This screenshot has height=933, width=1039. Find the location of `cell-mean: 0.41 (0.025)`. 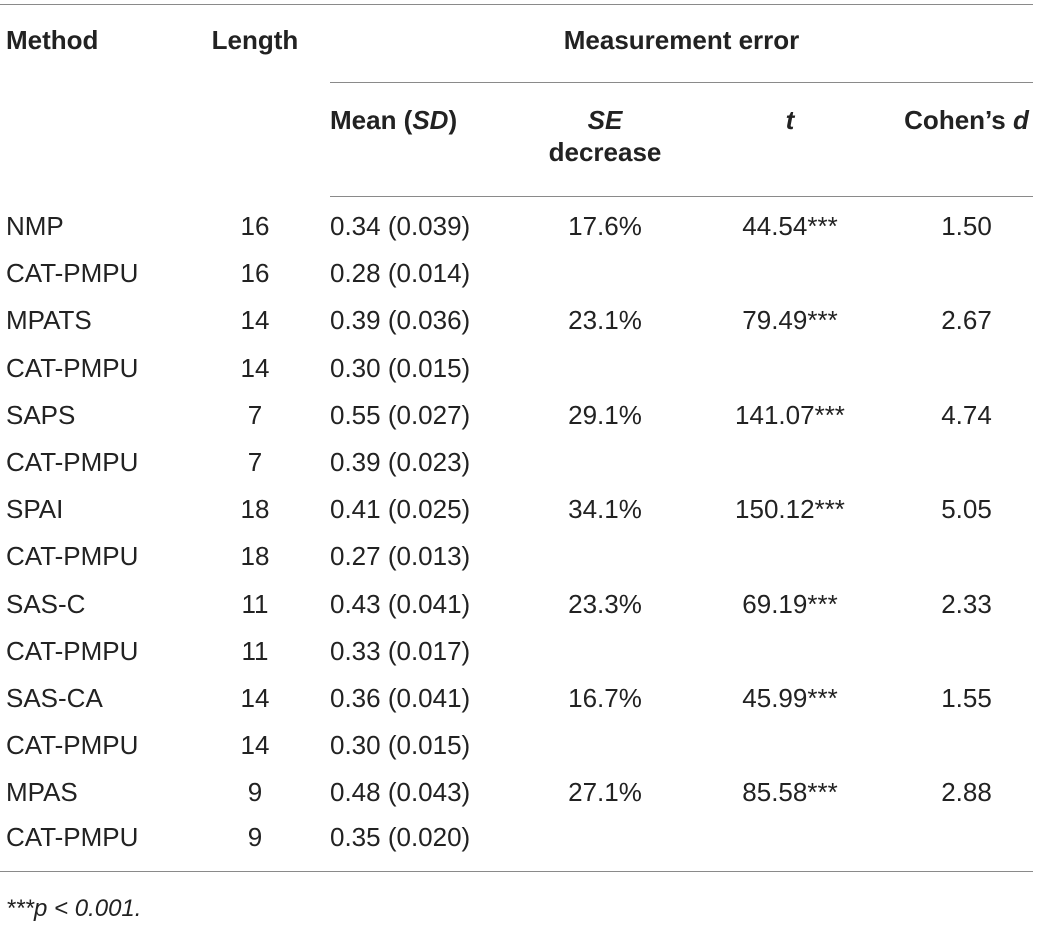

cell-mean: 0.41 (0.025) is located at coordinates (400, 509).